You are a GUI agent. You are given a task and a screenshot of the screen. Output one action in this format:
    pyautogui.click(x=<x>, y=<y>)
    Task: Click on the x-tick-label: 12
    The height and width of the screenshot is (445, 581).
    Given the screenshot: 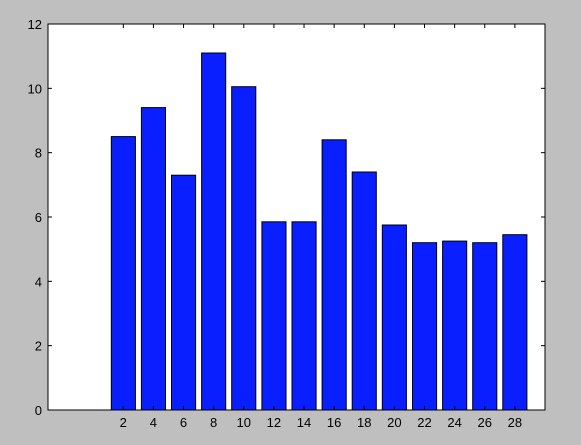 What is the action you would take?
    pyautogui.click(x=274, y=422)
    